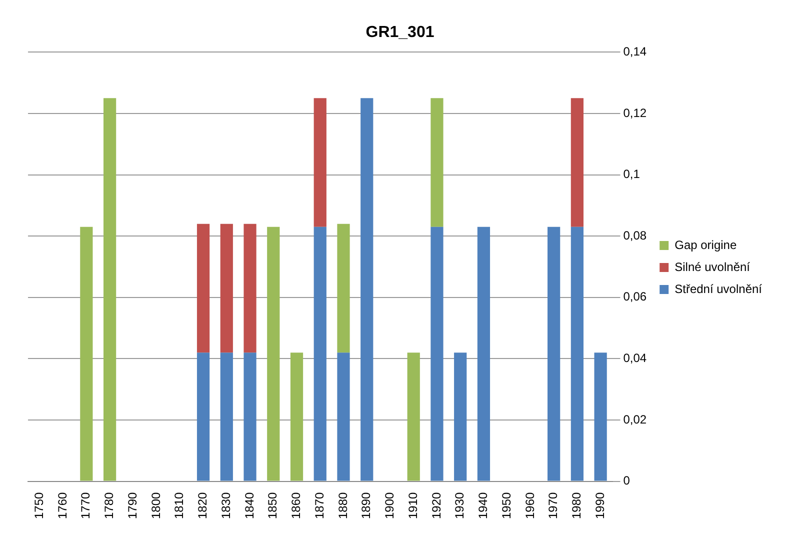 The width and height of the screenshot is (790, 535). What do you see at coordinates (483, 506) in the screenshot?
I see `x-tick-label: 1940` at bounding box center [483, 506].